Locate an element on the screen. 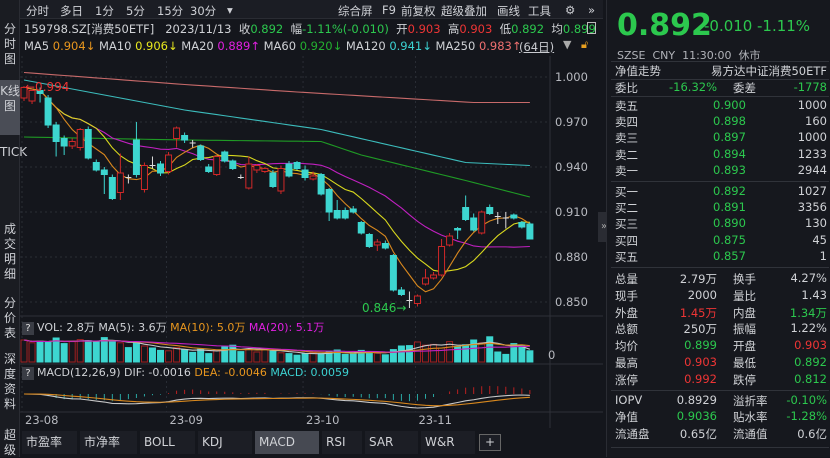 The image size is (830, 458). diff-value: -1778 is located at coordinates (810, 87).